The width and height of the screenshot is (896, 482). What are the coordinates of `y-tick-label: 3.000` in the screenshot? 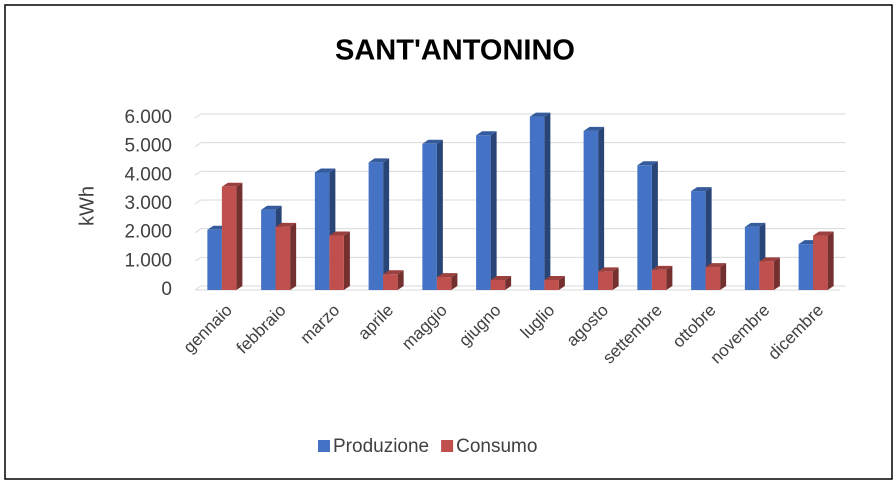 It's located at (148, 203).